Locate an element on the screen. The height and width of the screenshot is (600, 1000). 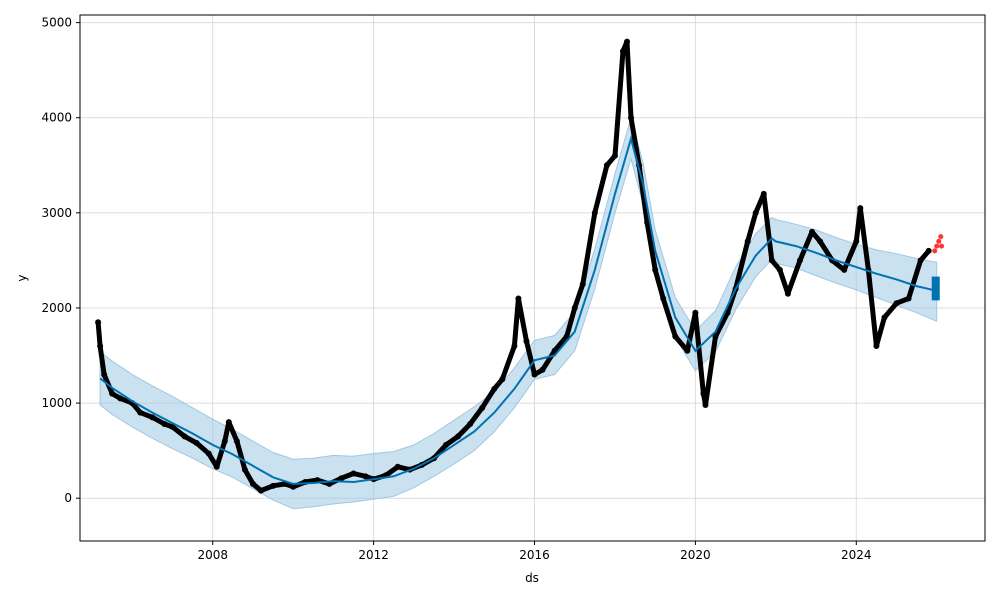
y-tick-label: 0 is located at coordinates (68, 498).